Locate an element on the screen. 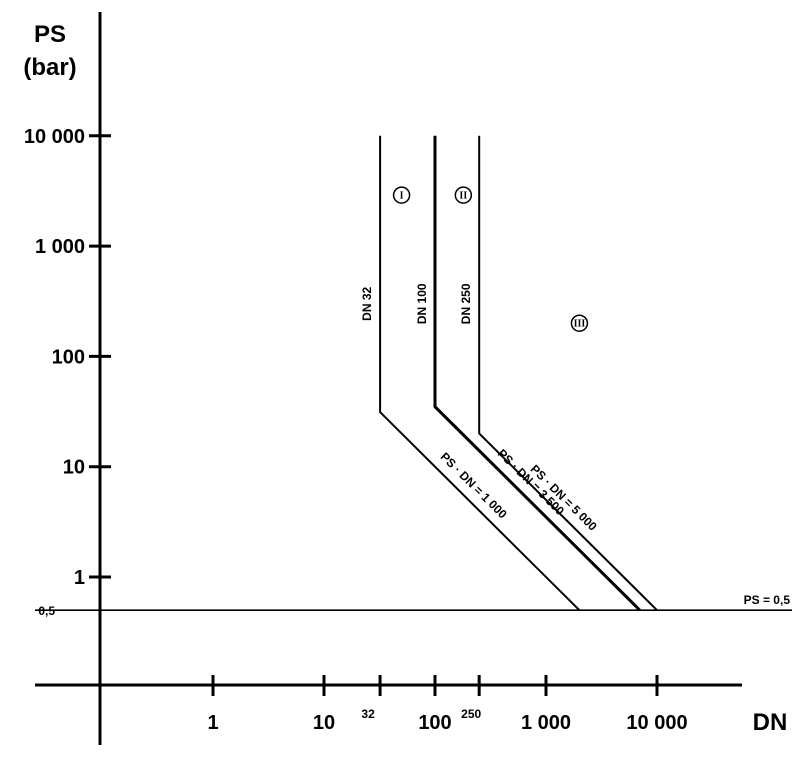 The image size is (800, 763). y-tick-label: 10 is located at coordinates (74, 468).